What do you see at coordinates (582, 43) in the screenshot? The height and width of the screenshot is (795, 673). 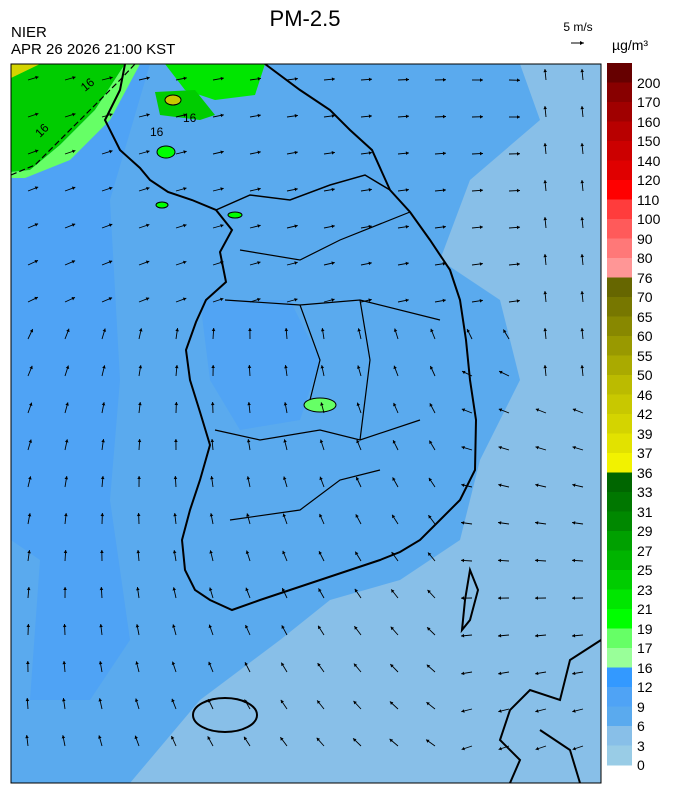 I see `wind-reference-arrowhead` at bounding box center [582, 43].